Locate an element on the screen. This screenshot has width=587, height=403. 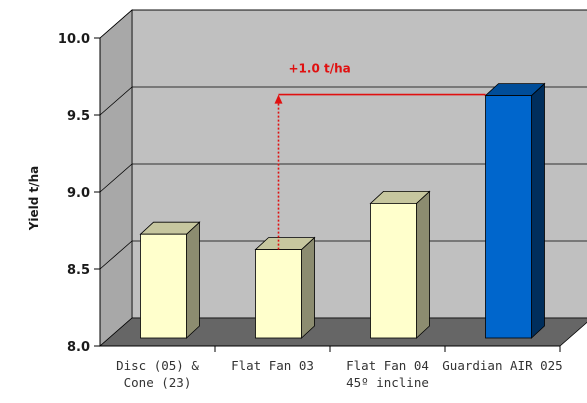
y-tick-label: 10.0 is located at coordinates (74, 39).